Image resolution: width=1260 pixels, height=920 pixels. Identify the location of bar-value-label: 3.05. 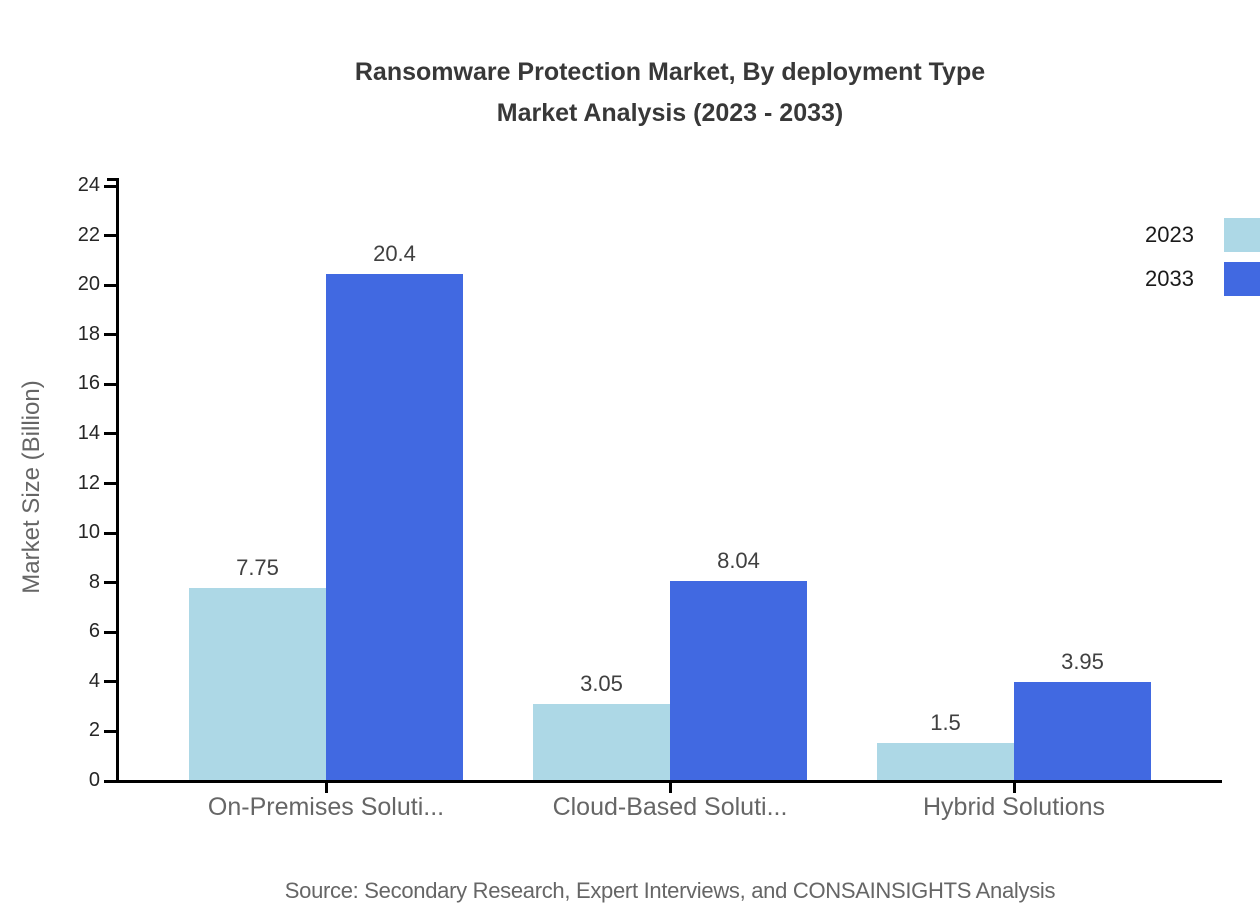
(601, 684).